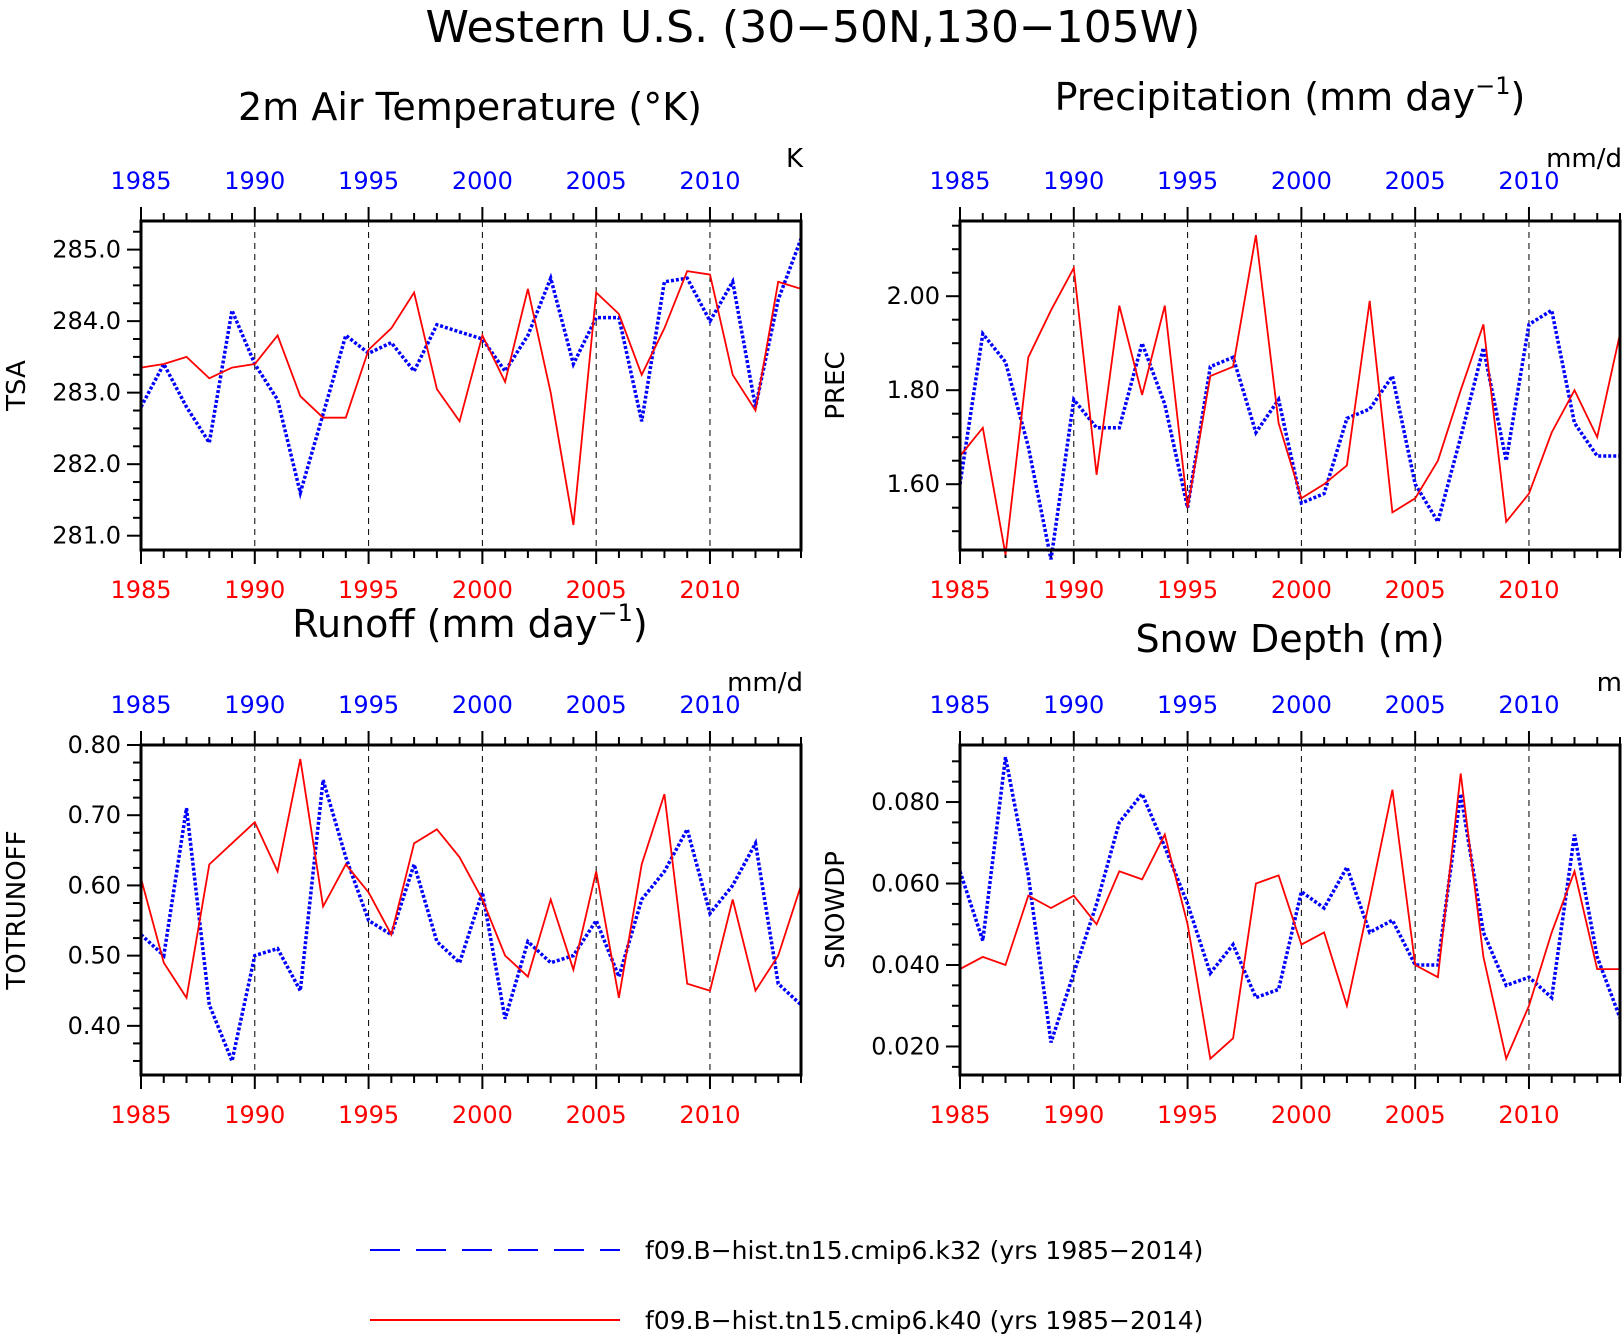 Image resolution: width=1622 pixels, height=1336 pixels. What do you see at coordinates (913, 296) in the screenshot?
I see `y-tick-label: 2.00` at bounding box center [913, 296].